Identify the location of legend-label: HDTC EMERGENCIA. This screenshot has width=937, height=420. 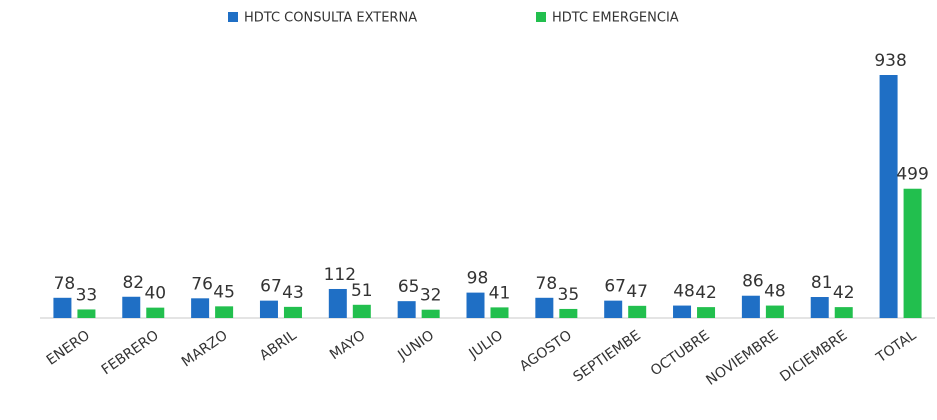
(615, 18).